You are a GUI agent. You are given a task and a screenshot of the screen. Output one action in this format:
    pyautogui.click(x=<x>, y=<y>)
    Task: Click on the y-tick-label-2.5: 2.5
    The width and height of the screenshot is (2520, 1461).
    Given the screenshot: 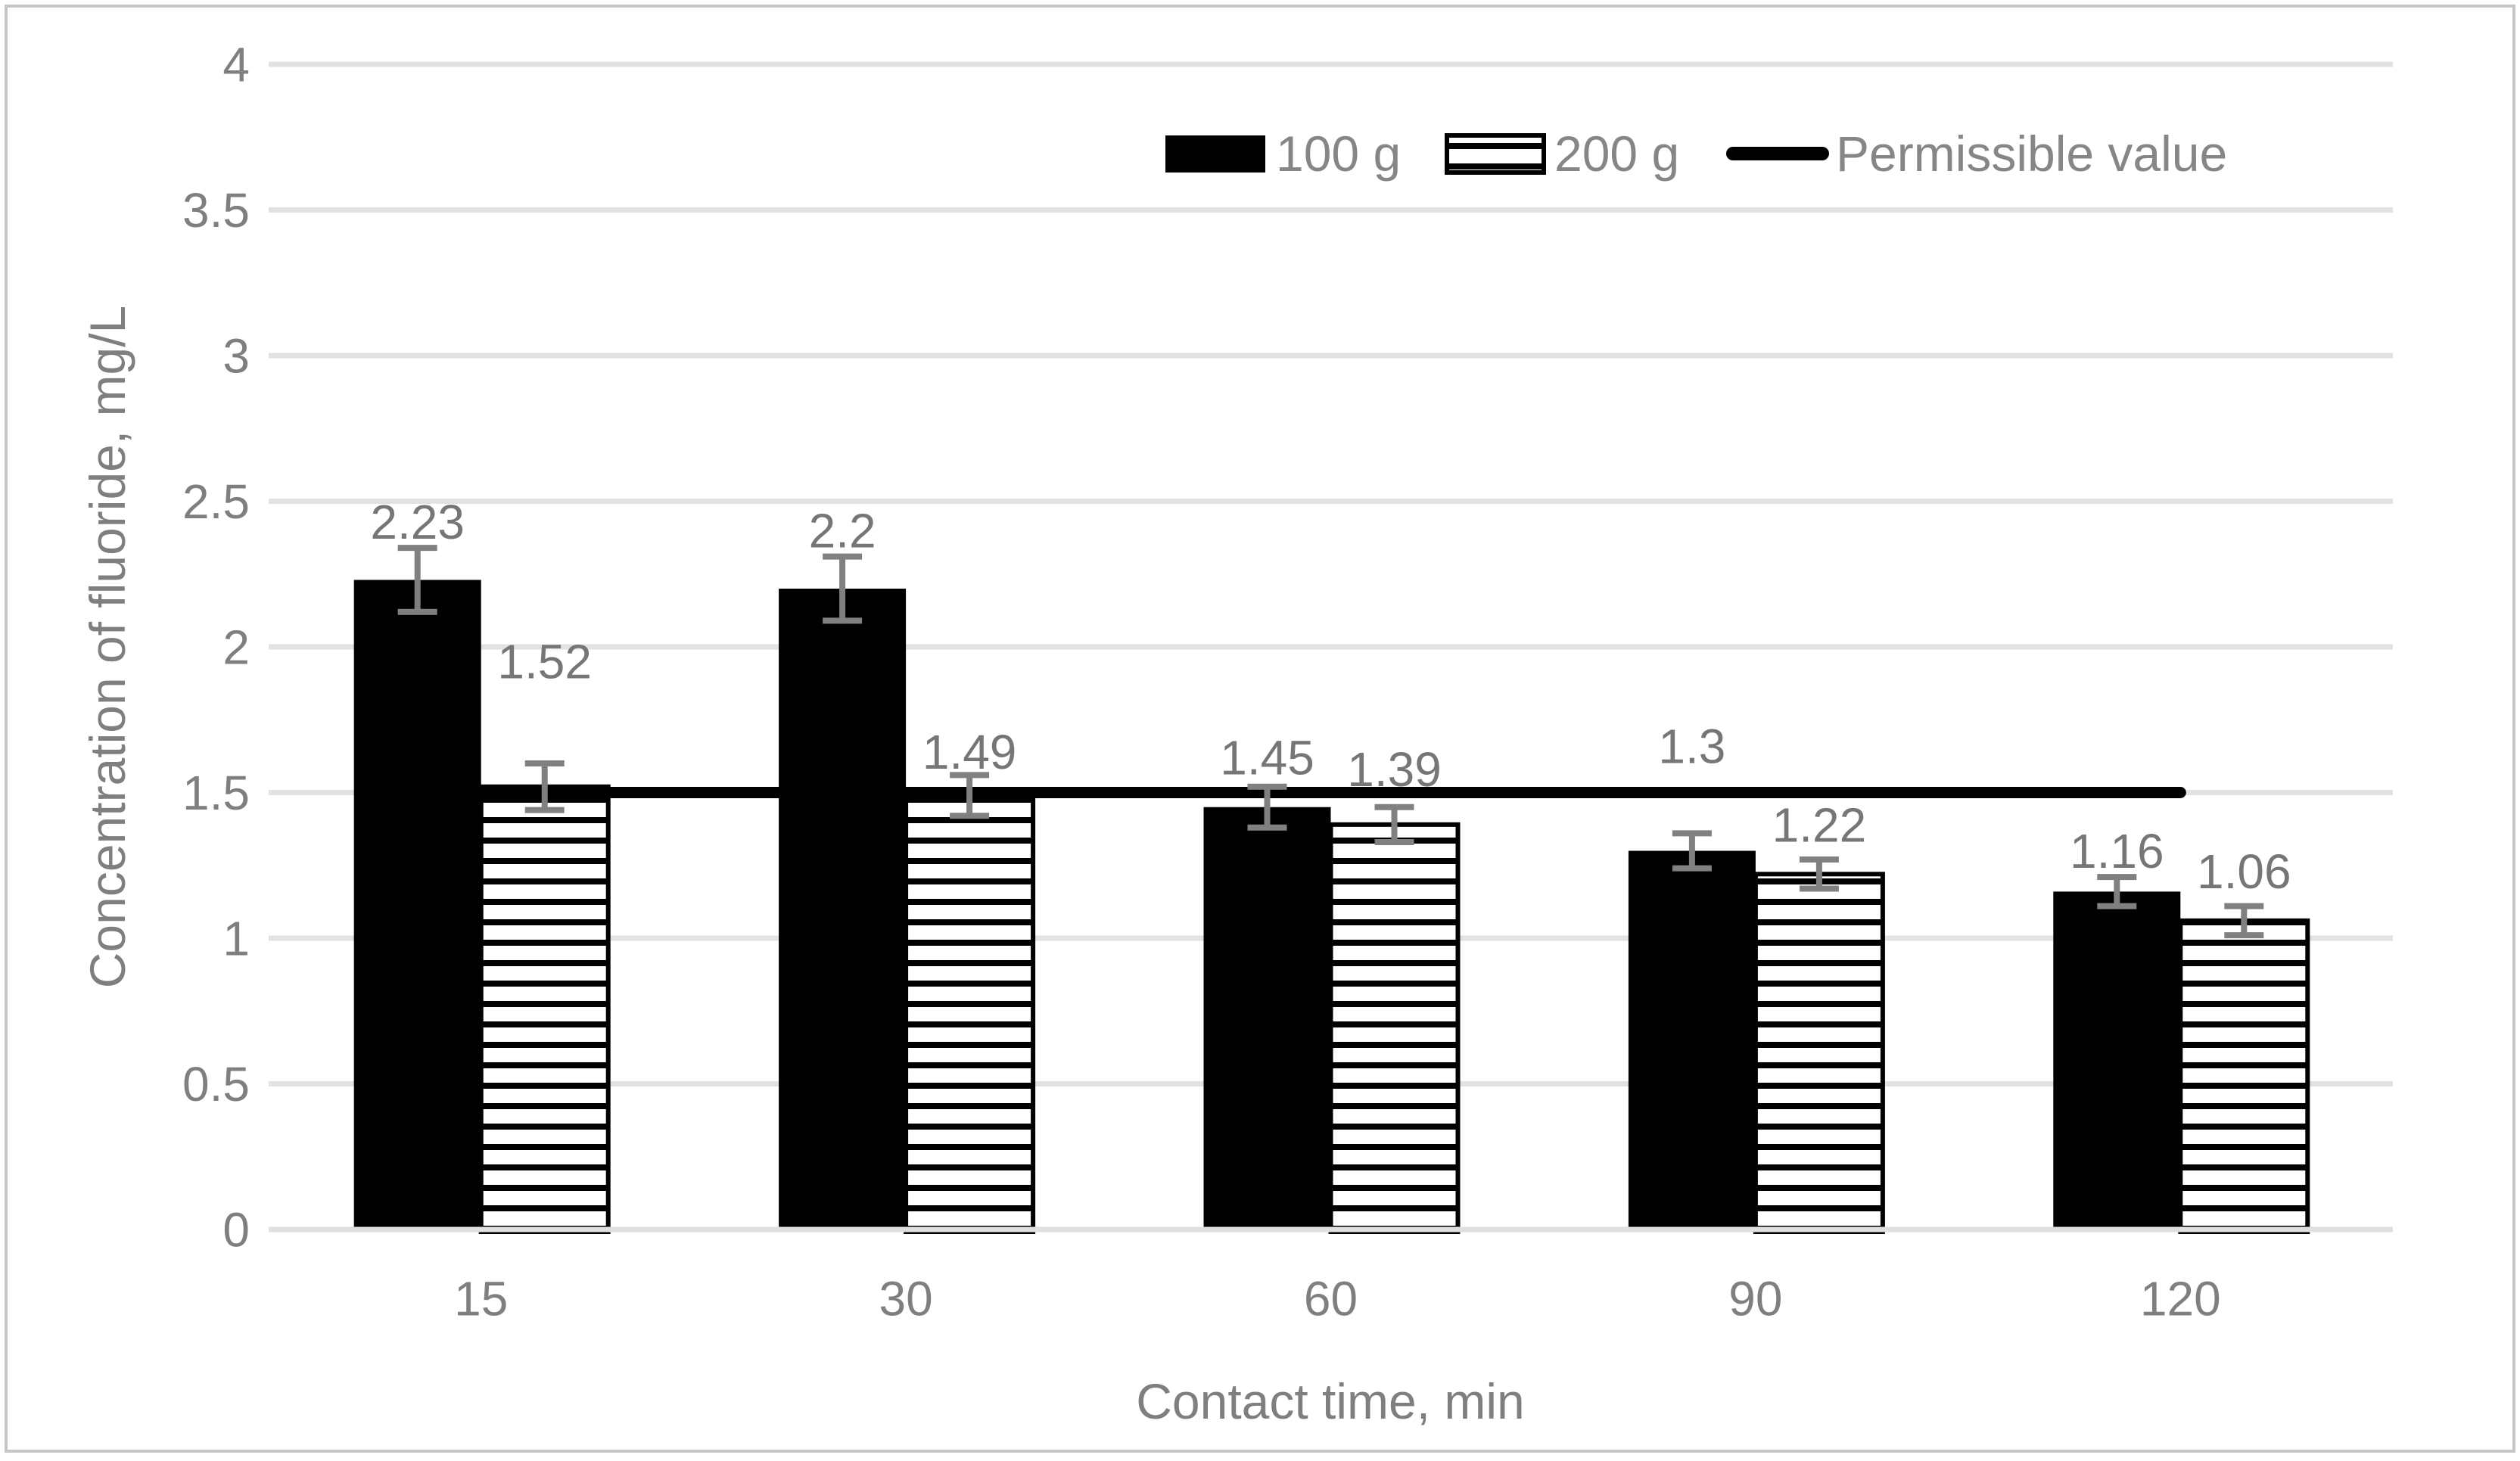 What is the action you would take?
    pyautogui.click(x=216, y=502)
    